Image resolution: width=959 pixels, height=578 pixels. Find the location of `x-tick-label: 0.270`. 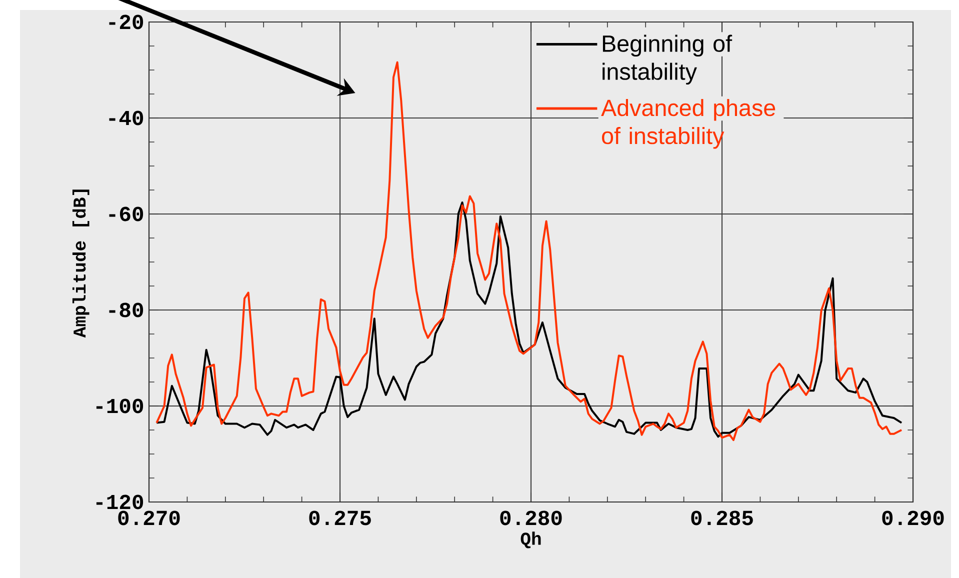

x-tick-label: 0.270 is located at coordinates (149, 518).